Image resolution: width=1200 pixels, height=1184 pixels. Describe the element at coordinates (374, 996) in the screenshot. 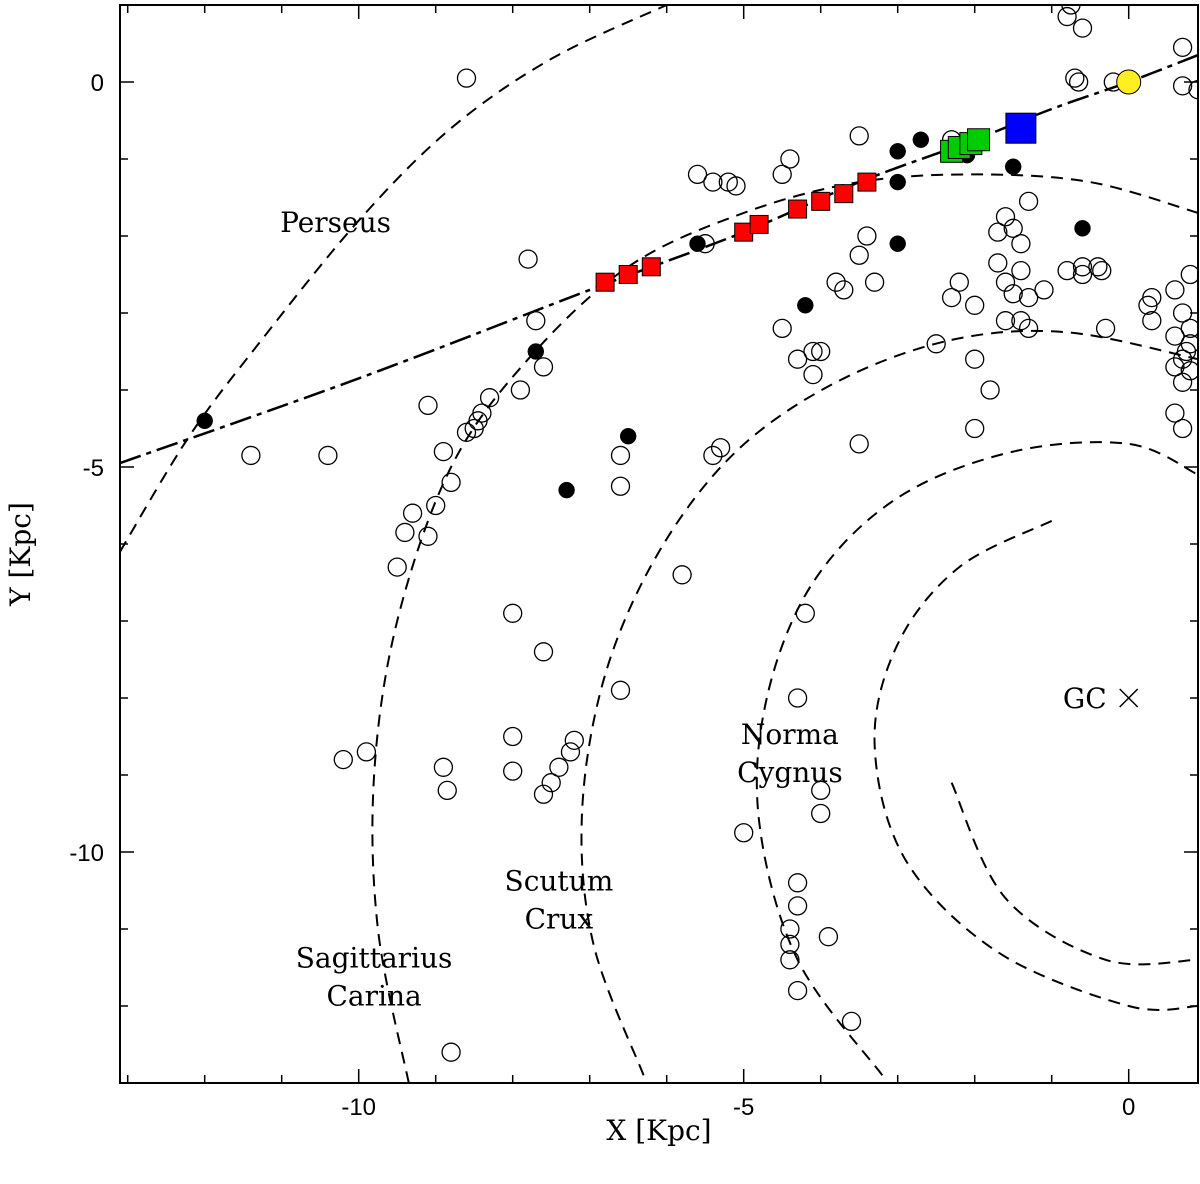

I see `arm-label-1-line-1: Carina` at that location.